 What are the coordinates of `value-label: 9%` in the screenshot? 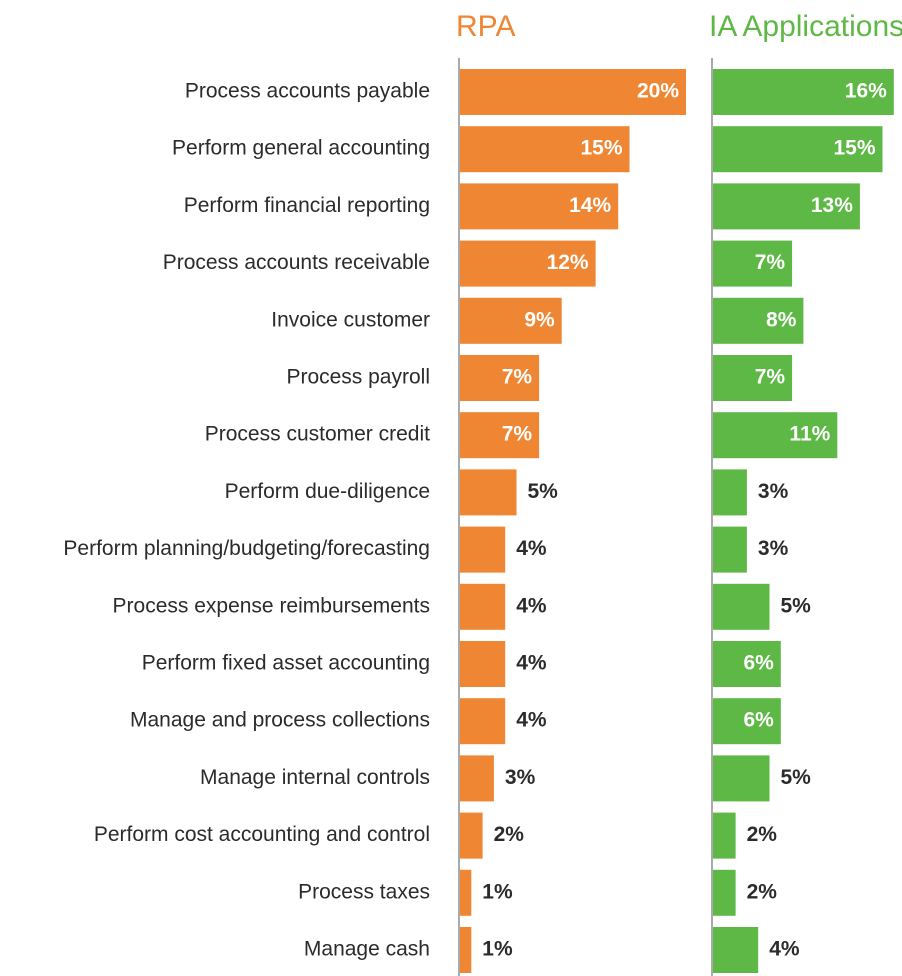 It's located at (539, 319).